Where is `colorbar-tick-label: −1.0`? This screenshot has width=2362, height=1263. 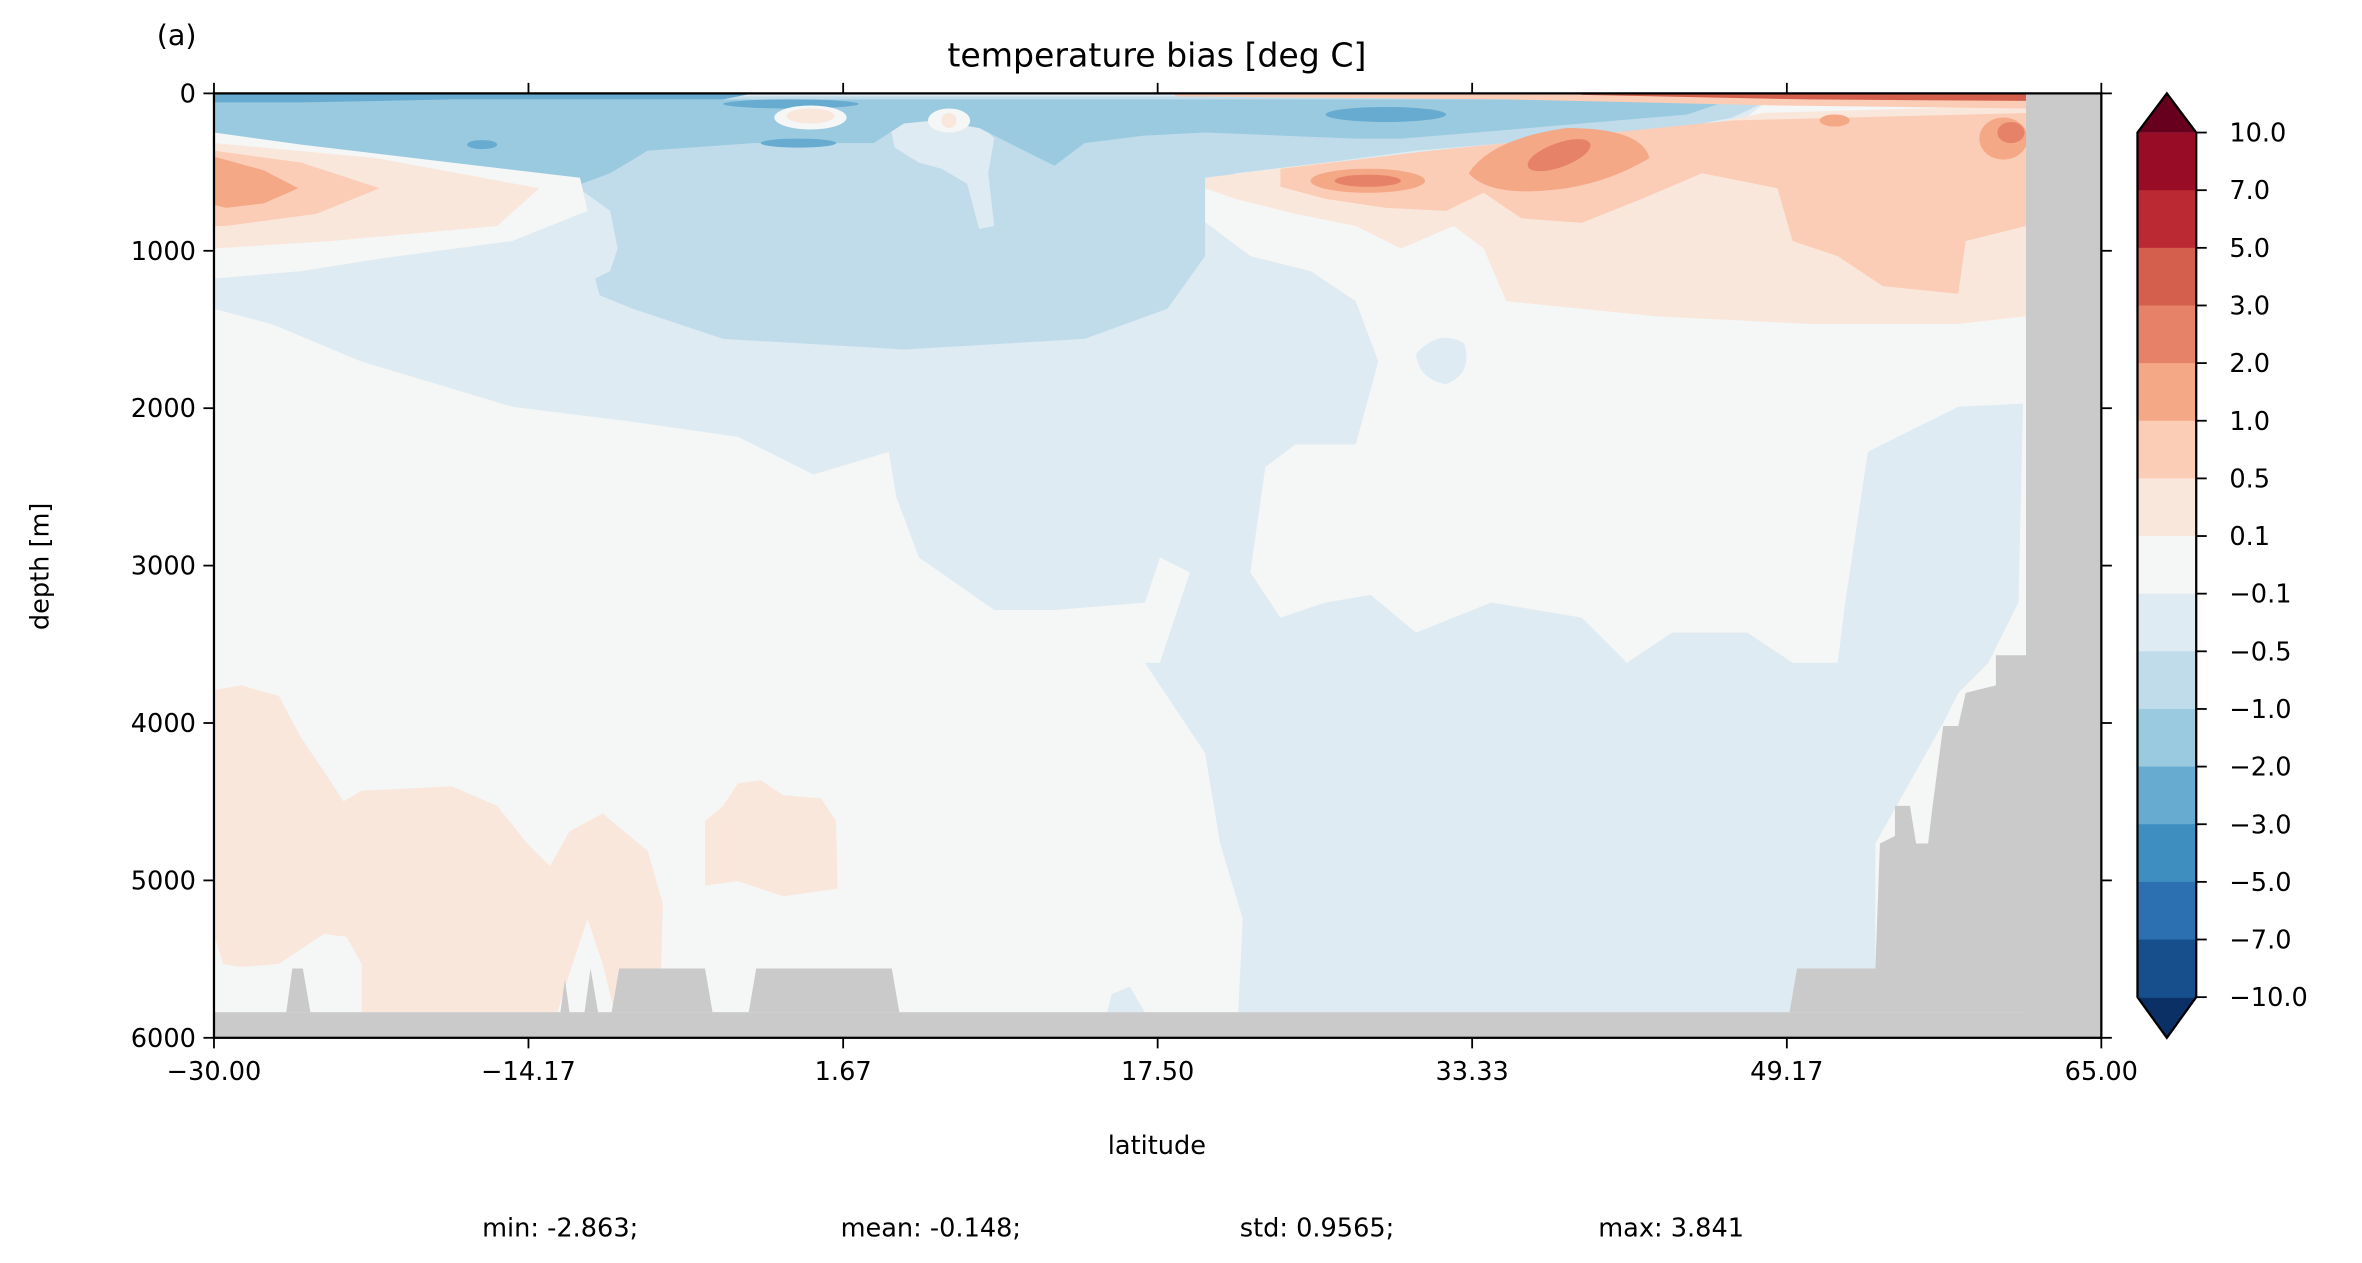
colorbar-tick-label: −1.0 is located at coordinates (2260, 710).